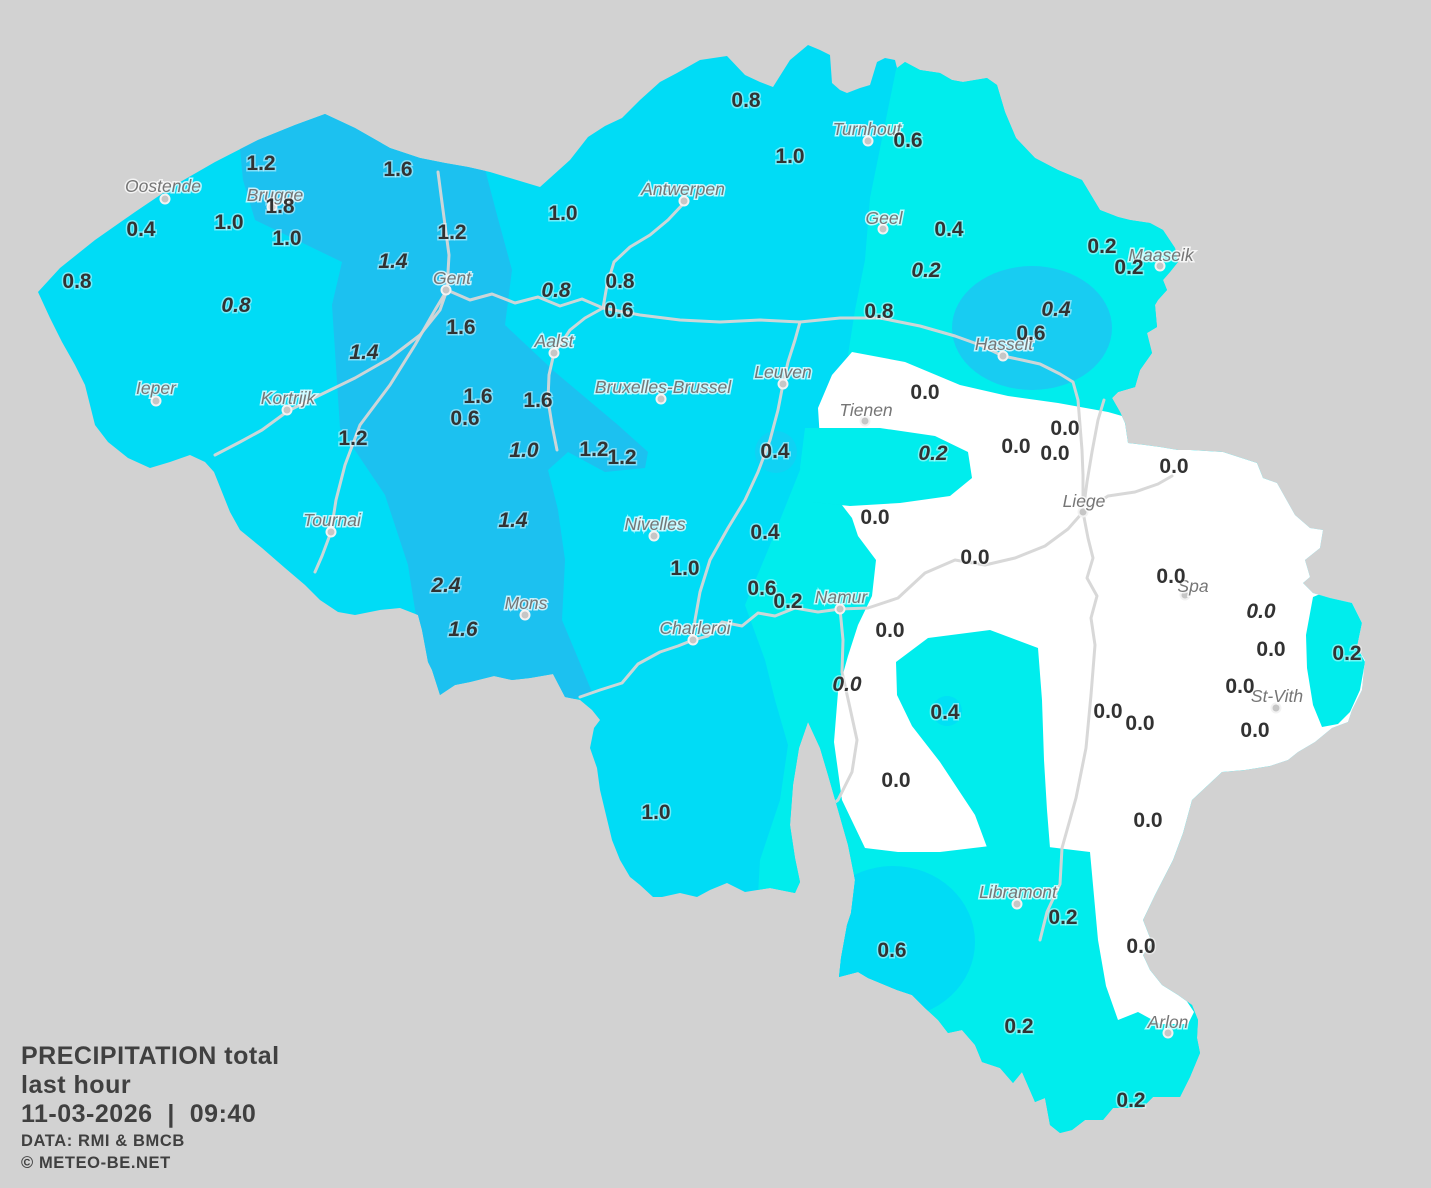 The image size is (1431, 1188). Describe the element at coordinates (165, 199) in the screenshot. I see `city-dot-oostende` at that location.